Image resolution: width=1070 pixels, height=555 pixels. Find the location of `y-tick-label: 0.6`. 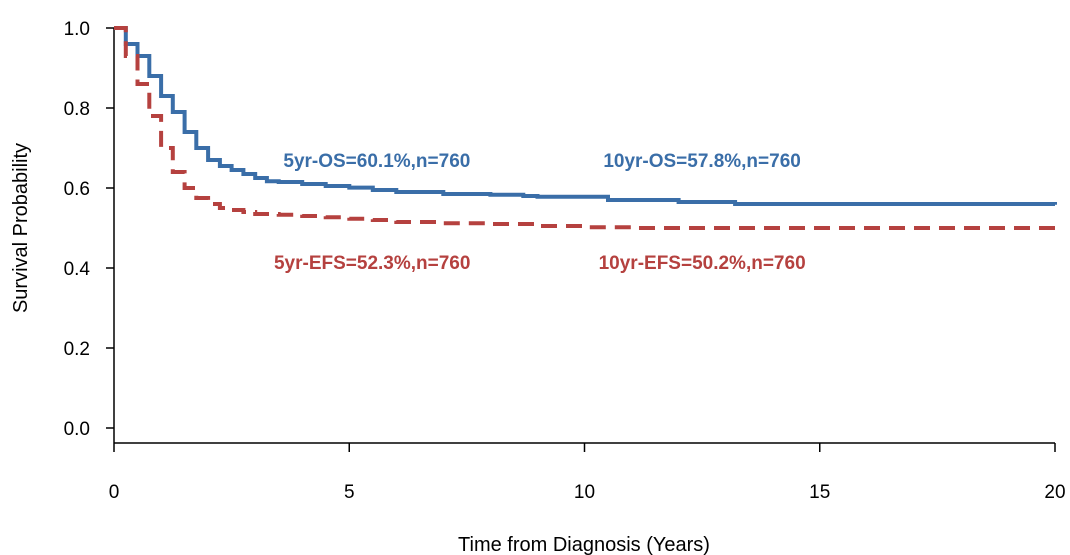

y-tick-label: 0.6 is located at coordinates (77, 189).